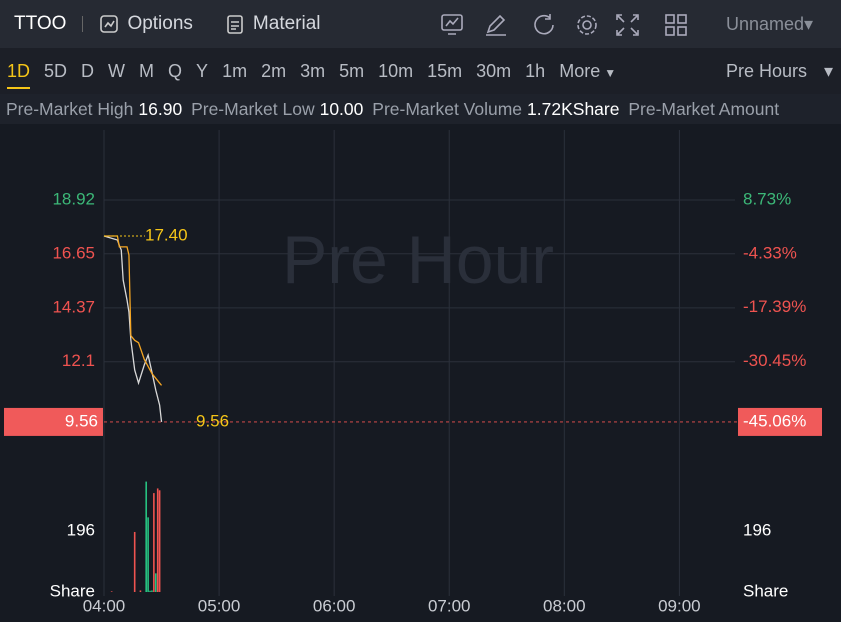 This screenshot has width=841, height=622. I want to click on timeframe-tab: 1m, so click(235, 70).